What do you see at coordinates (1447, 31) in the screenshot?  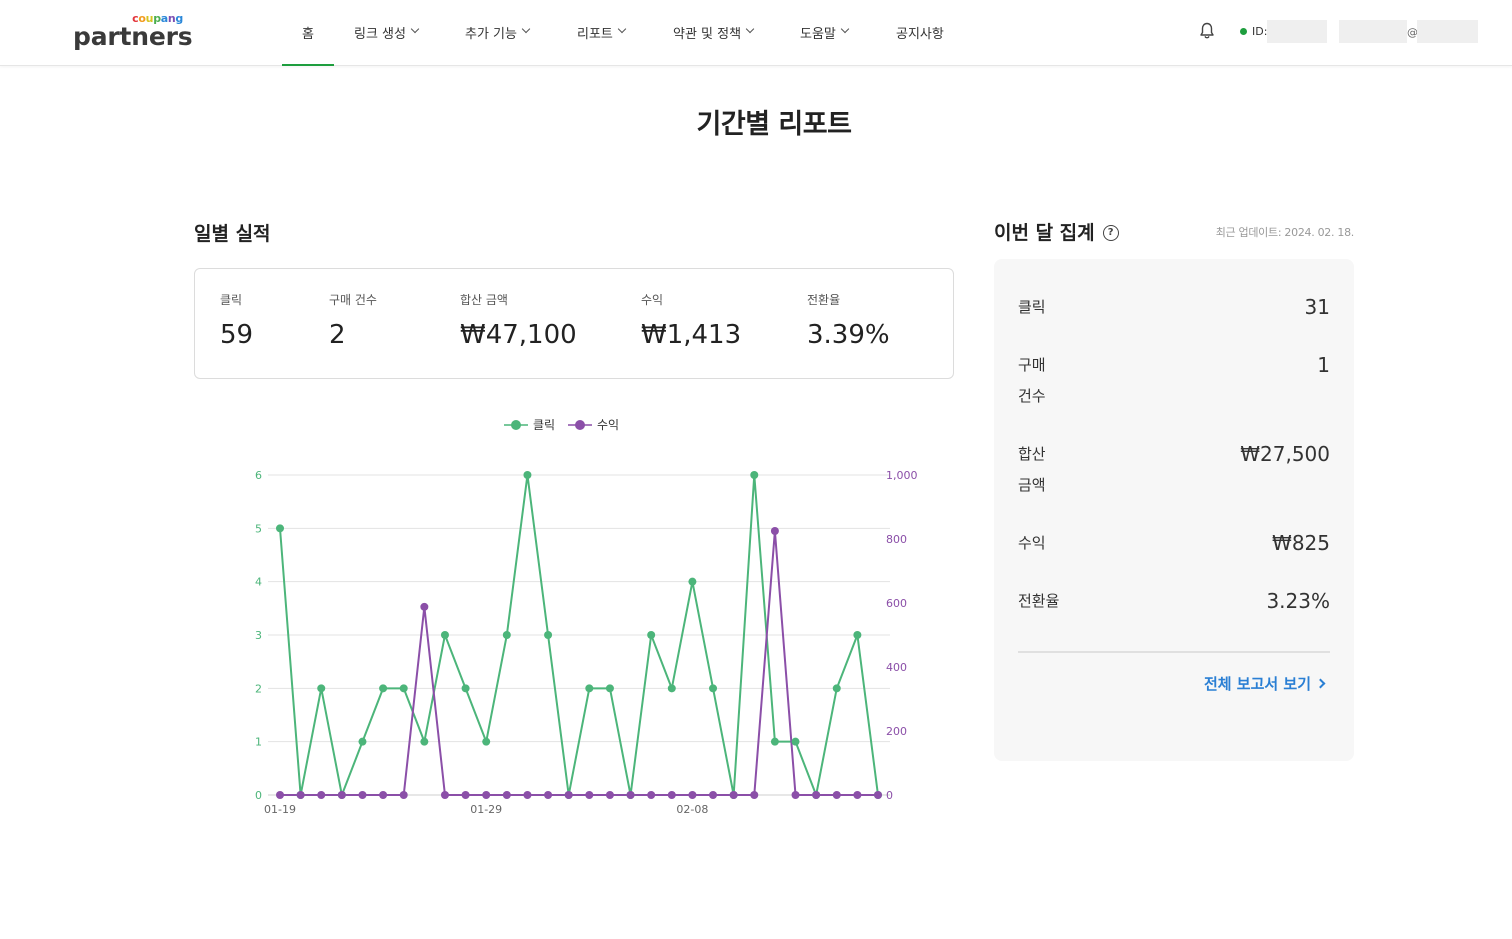 I see `user-email-masked-domain` at bounding box center [1447, 31].